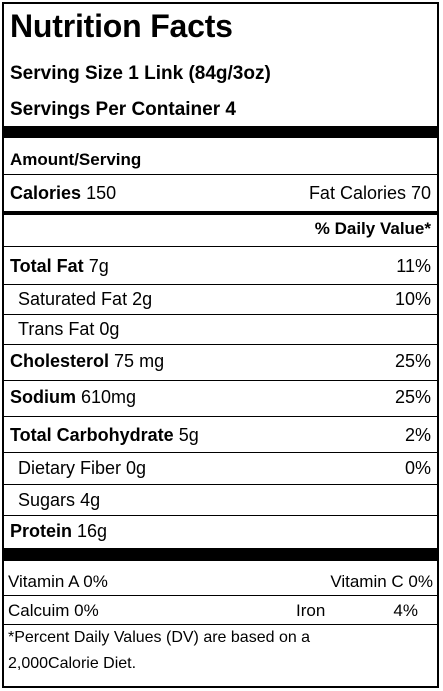 The image size is (443, 691). I want to click on cholesterol-amount: 75 mg, so click(139, 361).